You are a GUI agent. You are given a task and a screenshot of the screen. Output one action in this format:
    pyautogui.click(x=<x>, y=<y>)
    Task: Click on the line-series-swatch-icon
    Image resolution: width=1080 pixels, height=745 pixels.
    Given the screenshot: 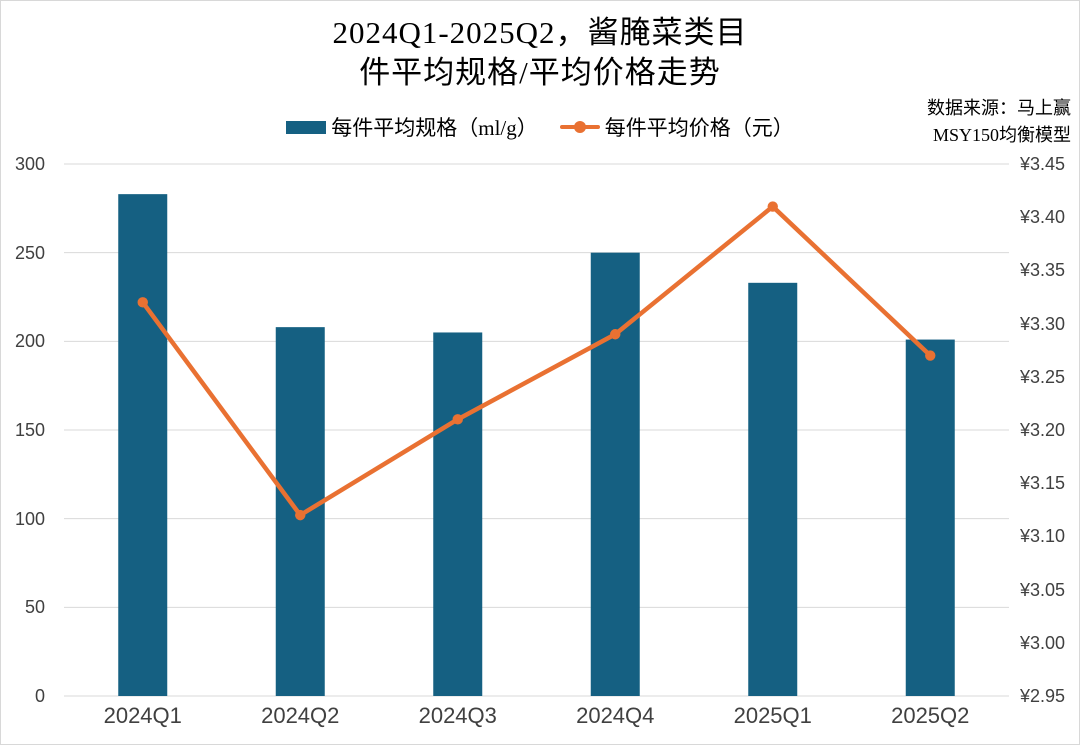 What is the action you would take?
    pyautogui.click(x=579, y=127)
    